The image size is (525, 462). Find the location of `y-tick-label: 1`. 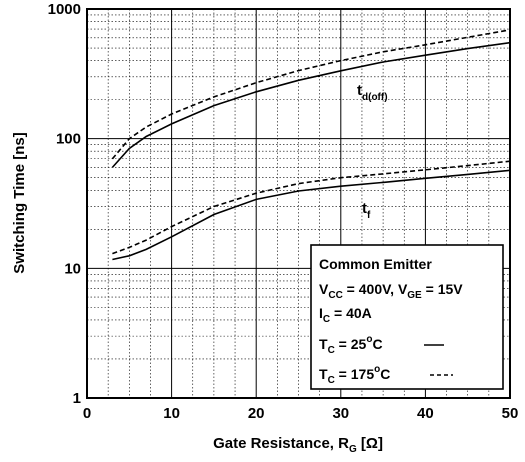

y-tick-label: 1 is located at coordinates (77, 398).